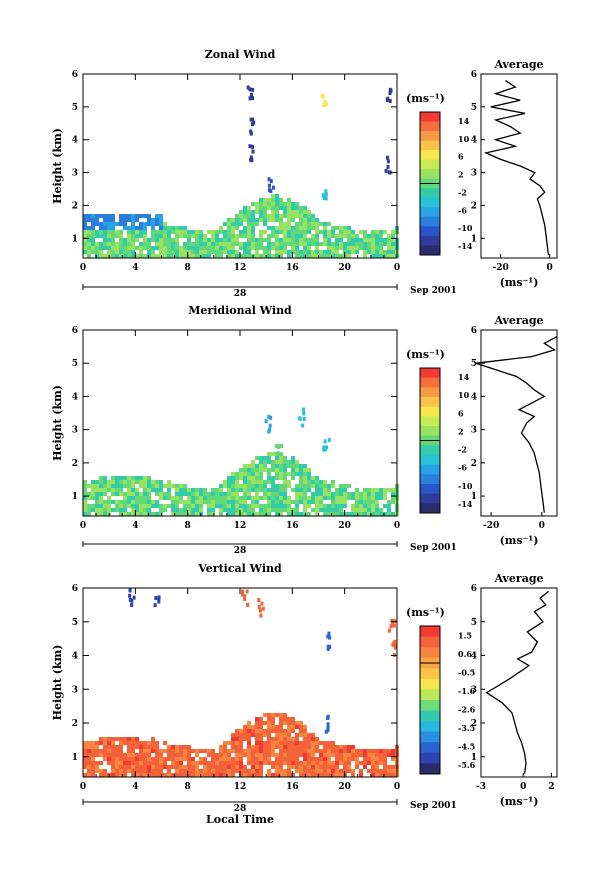  I want to click on average-line, so click(517, 682).